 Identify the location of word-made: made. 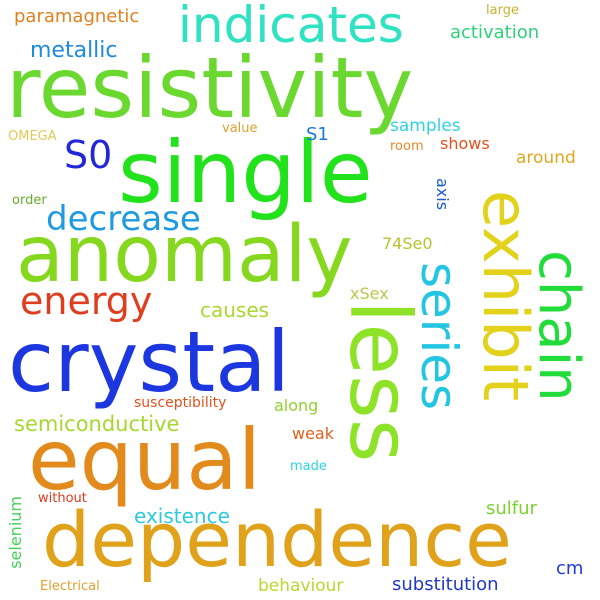
(308, 466).